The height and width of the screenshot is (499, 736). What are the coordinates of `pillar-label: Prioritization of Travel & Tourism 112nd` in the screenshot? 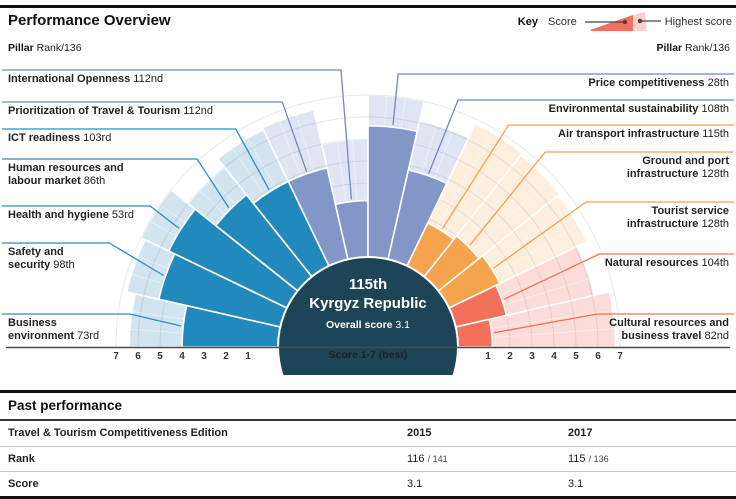 It's located at (110, 111).